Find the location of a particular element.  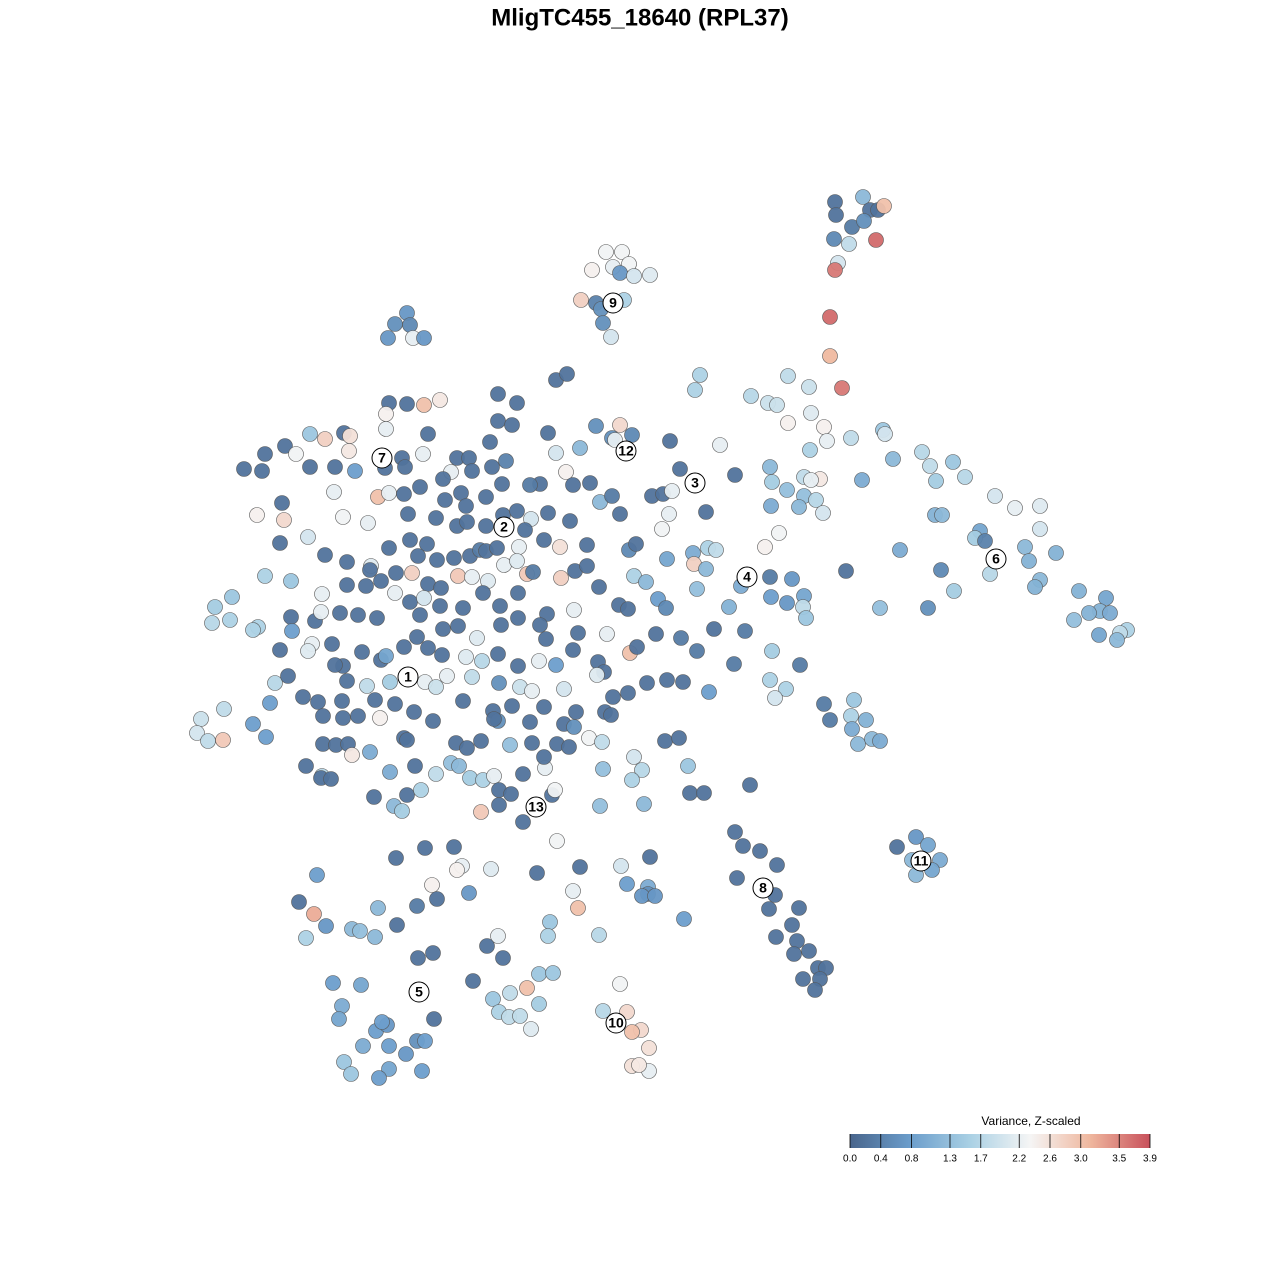

colorbar-tick-label: 0.8 is located at coordinates (912, 1159).